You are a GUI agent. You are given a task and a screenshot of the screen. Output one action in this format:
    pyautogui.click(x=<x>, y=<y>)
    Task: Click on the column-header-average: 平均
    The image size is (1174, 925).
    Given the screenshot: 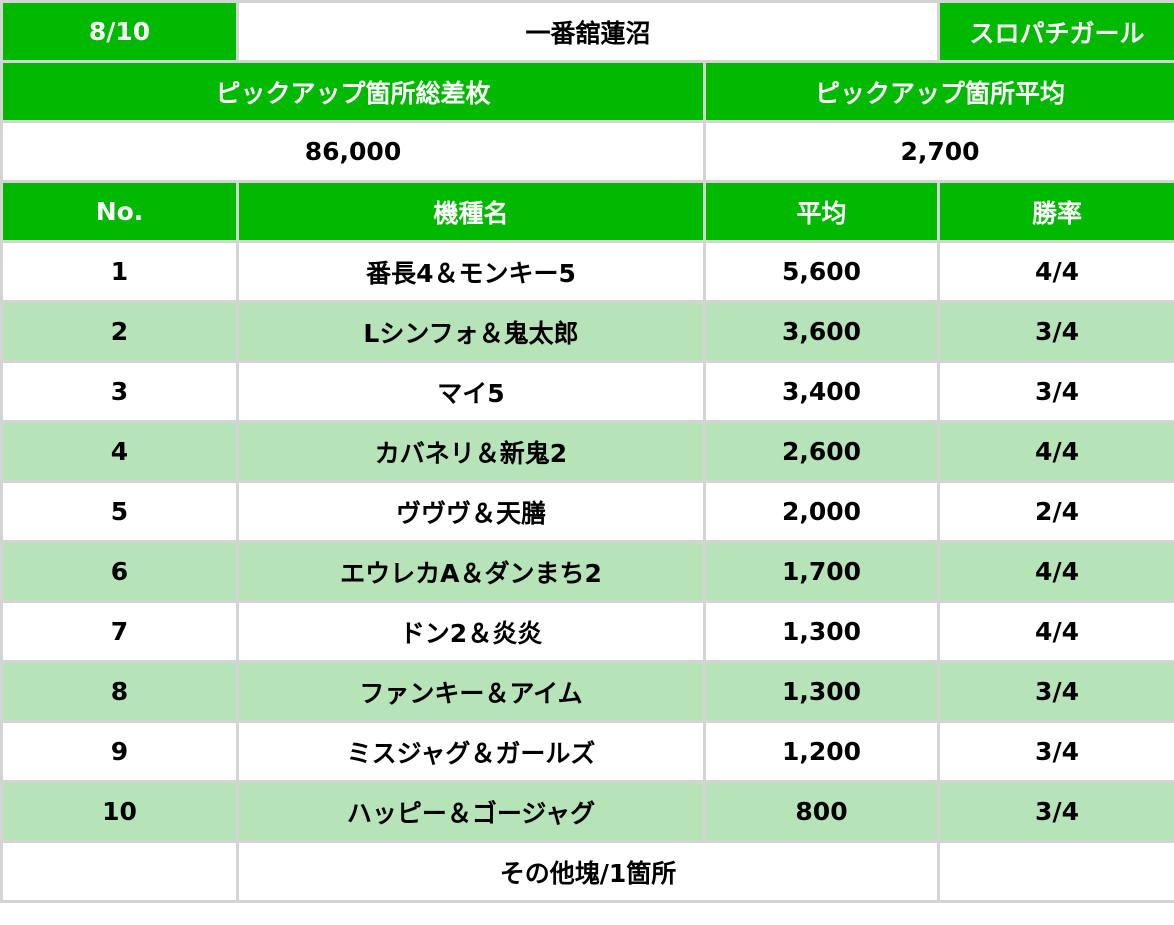 What is the action you would take?
    pyautogui.click(x=821, y=211)
    